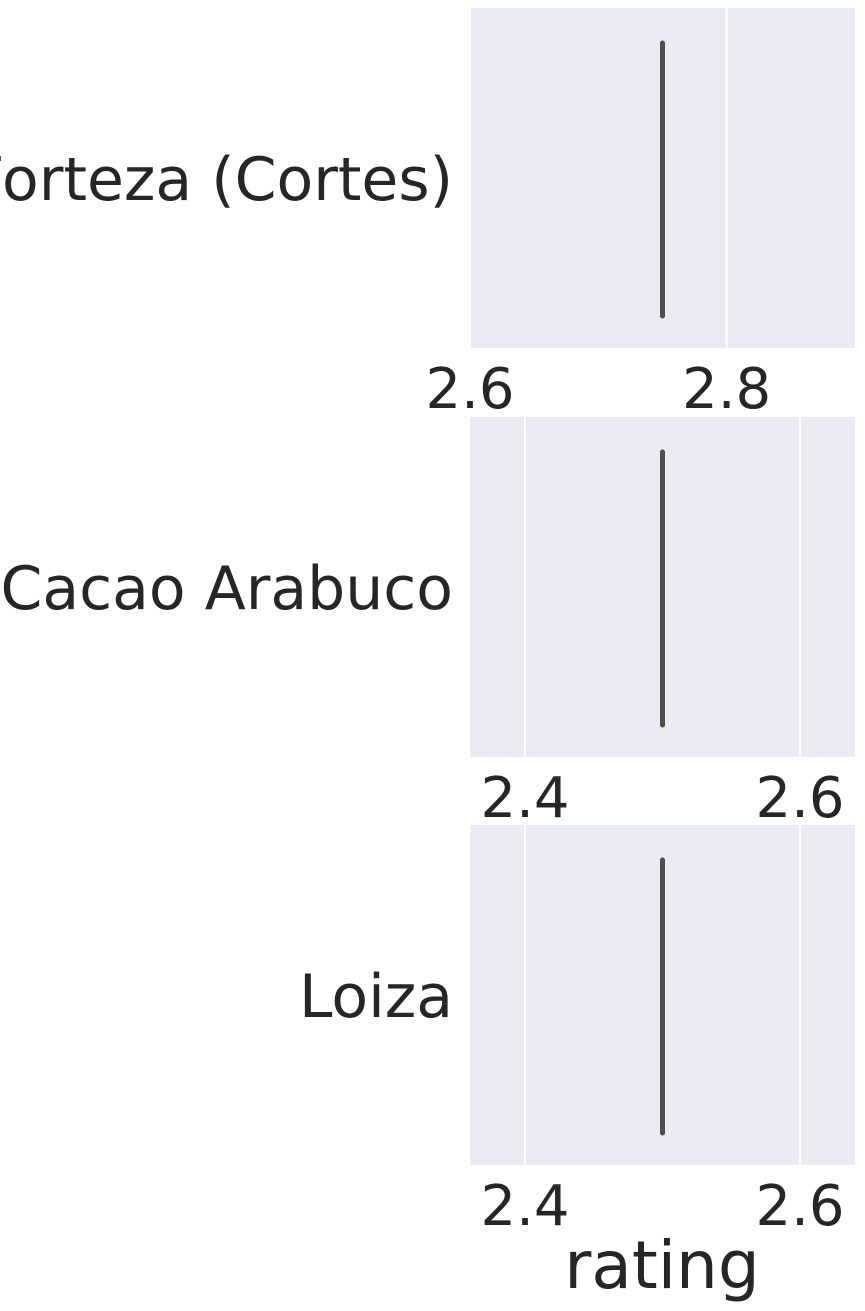 This screenshot has width=865, height=1311. I want to click on x-tick-label: 2.8, so click(726, 389).